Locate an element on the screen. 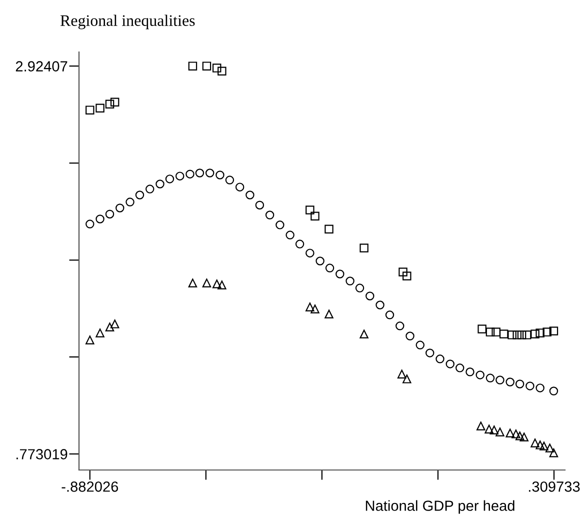 Image resolution: width=582 pixels, height=516 pixels. y-tick-label: 2.92407 is located at coordinates (42, 66).